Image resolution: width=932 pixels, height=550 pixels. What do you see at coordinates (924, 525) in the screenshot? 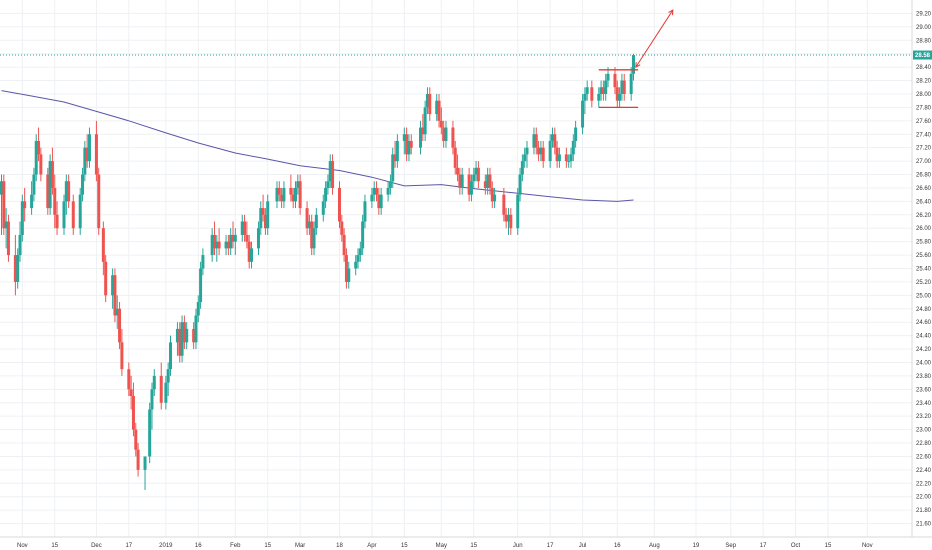
I see `price-tick-label: 21.60` at bounding box center [924, 525].